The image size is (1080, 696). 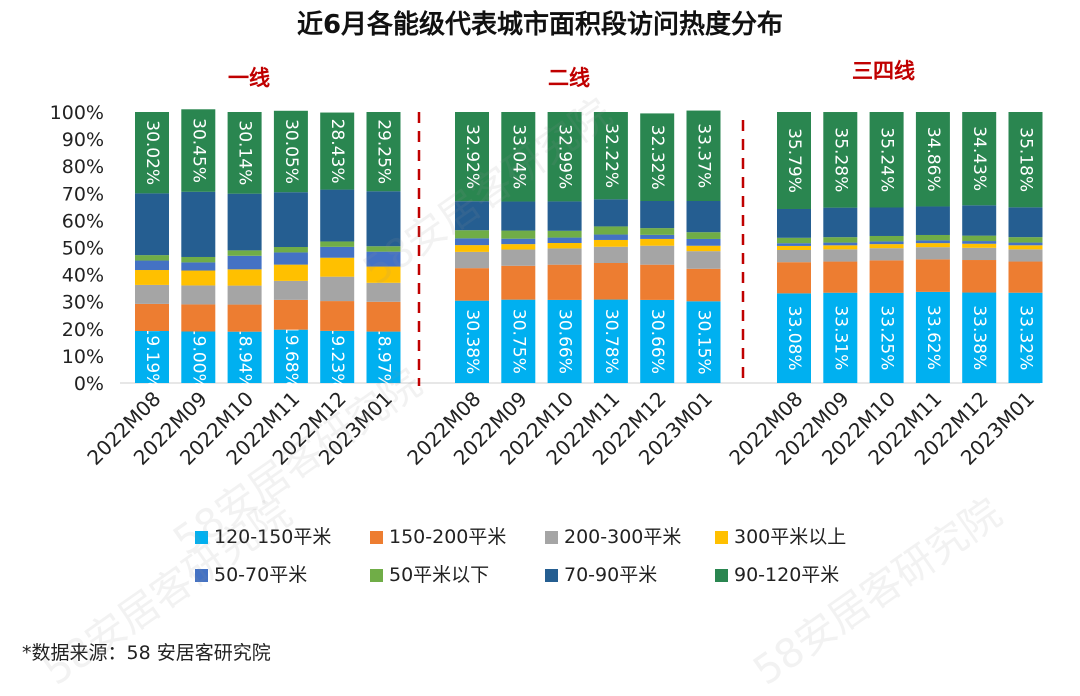 What do you see at coordinates (840, 159) in the screenshot?
I see `data-label: 35.28%` at bounding box center [840, 159].